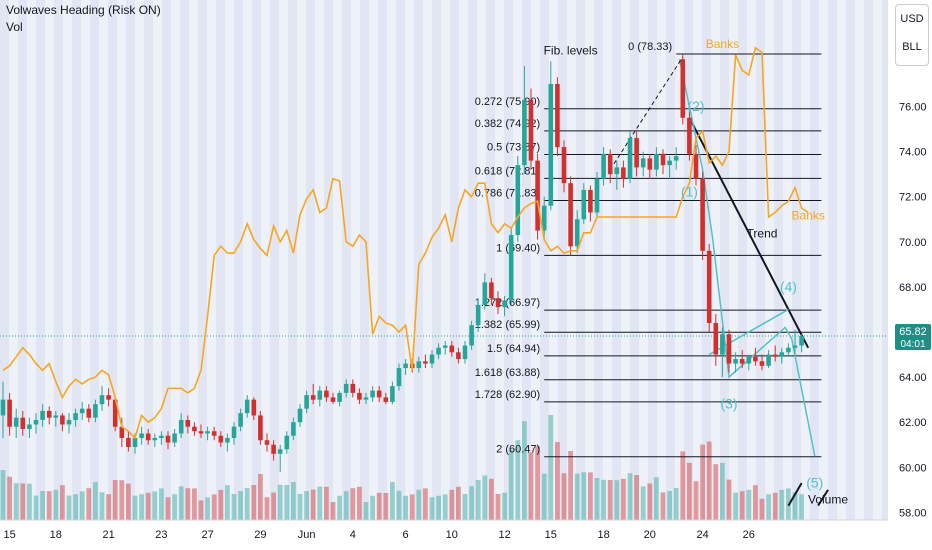 The height and width of the screenshot is (550, 932). Describe the element at coordinates (912, 47) in the screenshot. I see `currency-bll: BLL` at that location.